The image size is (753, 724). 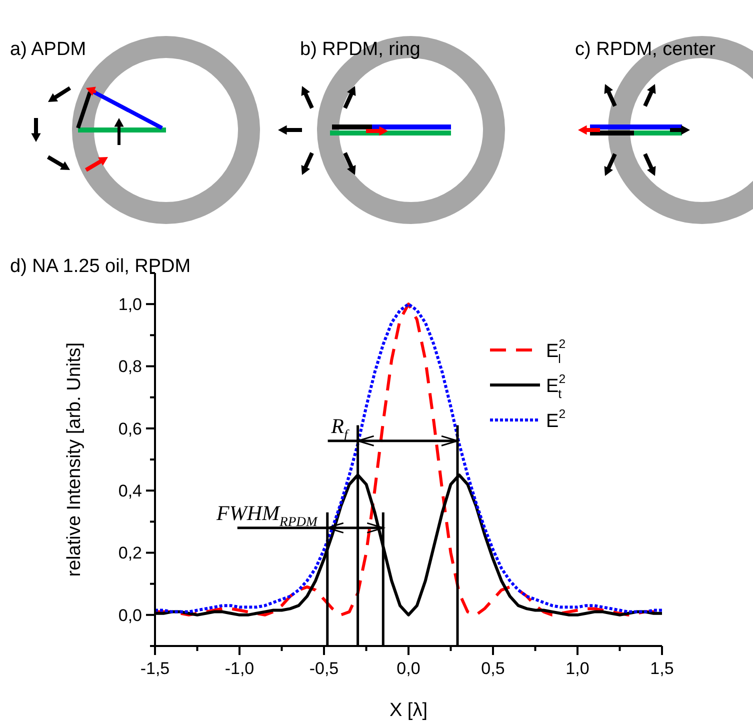 What do you see at coordinates (155, 668) in the screenshot?
I see `x-tick-label: -1,5` at bounding box center [155, 668].